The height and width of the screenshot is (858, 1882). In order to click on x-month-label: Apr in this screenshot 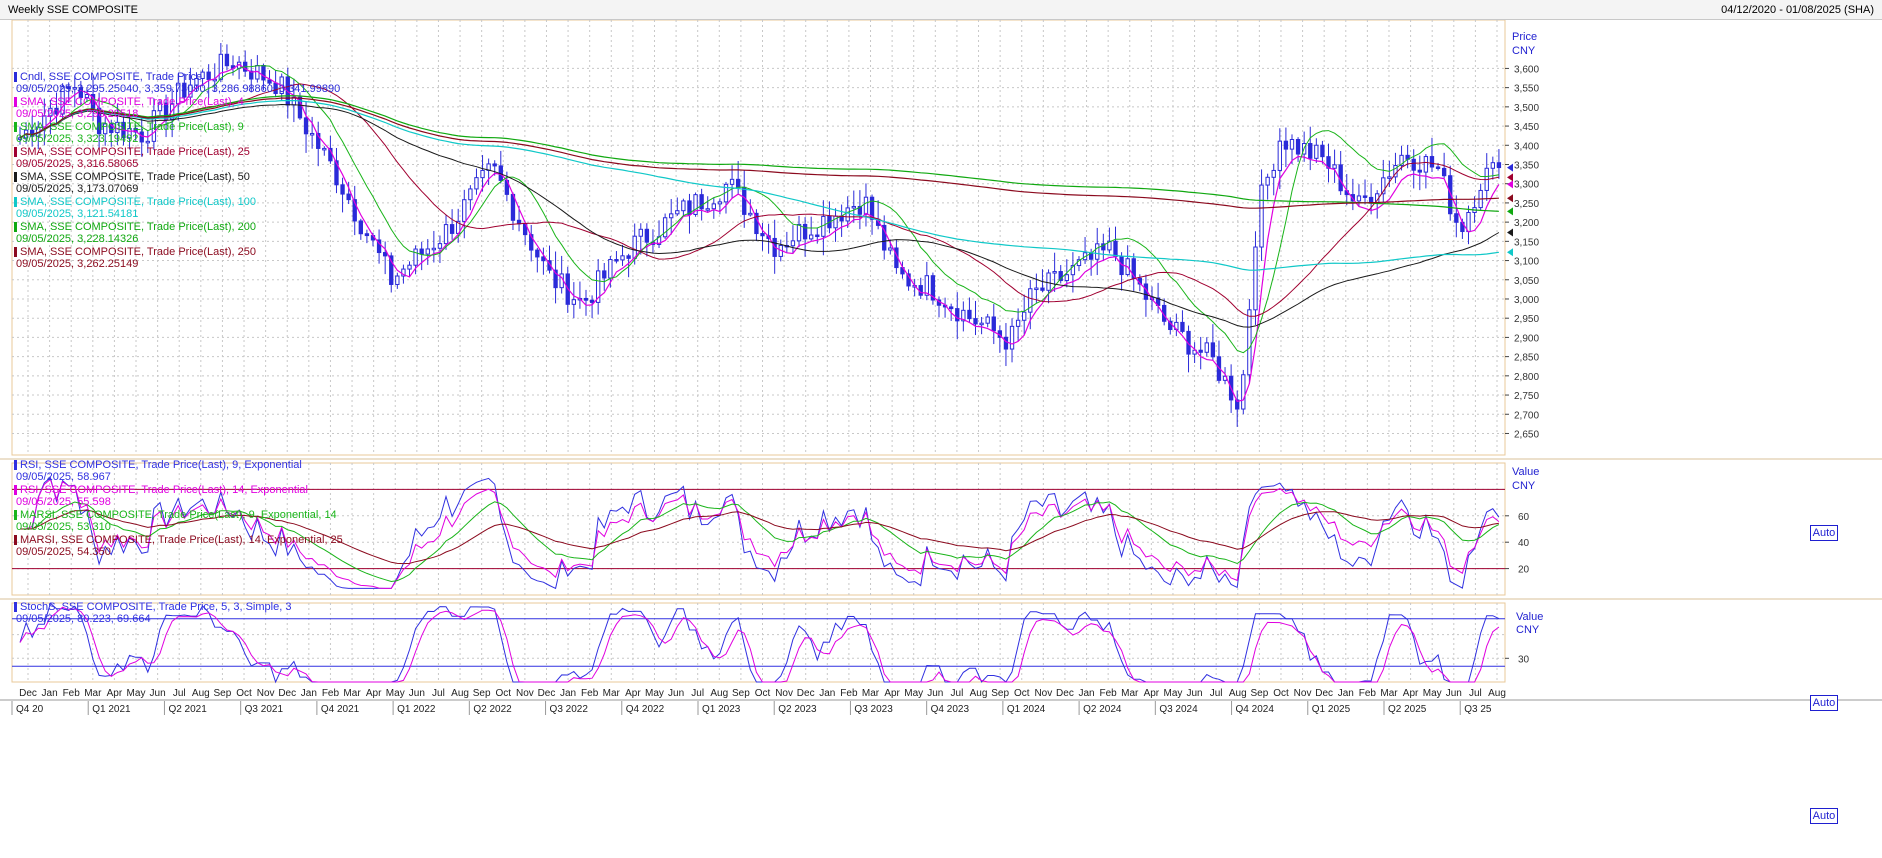, I will do `click(1411, 693)`.